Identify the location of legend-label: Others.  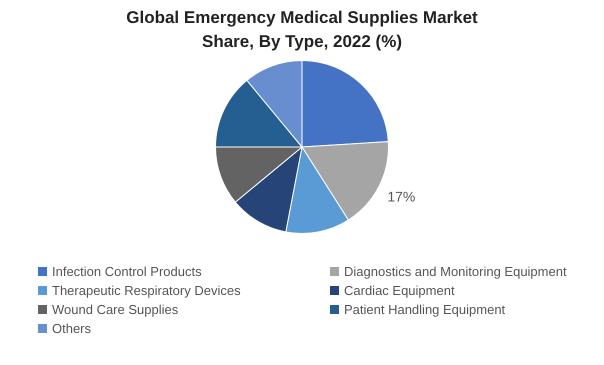
(72, 328).